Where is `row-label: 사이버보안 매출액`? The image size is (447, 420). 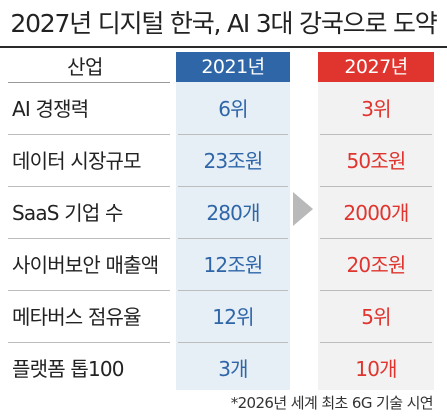 row-label: 사이버보안 매출액 is located at coordinates (85, 265).